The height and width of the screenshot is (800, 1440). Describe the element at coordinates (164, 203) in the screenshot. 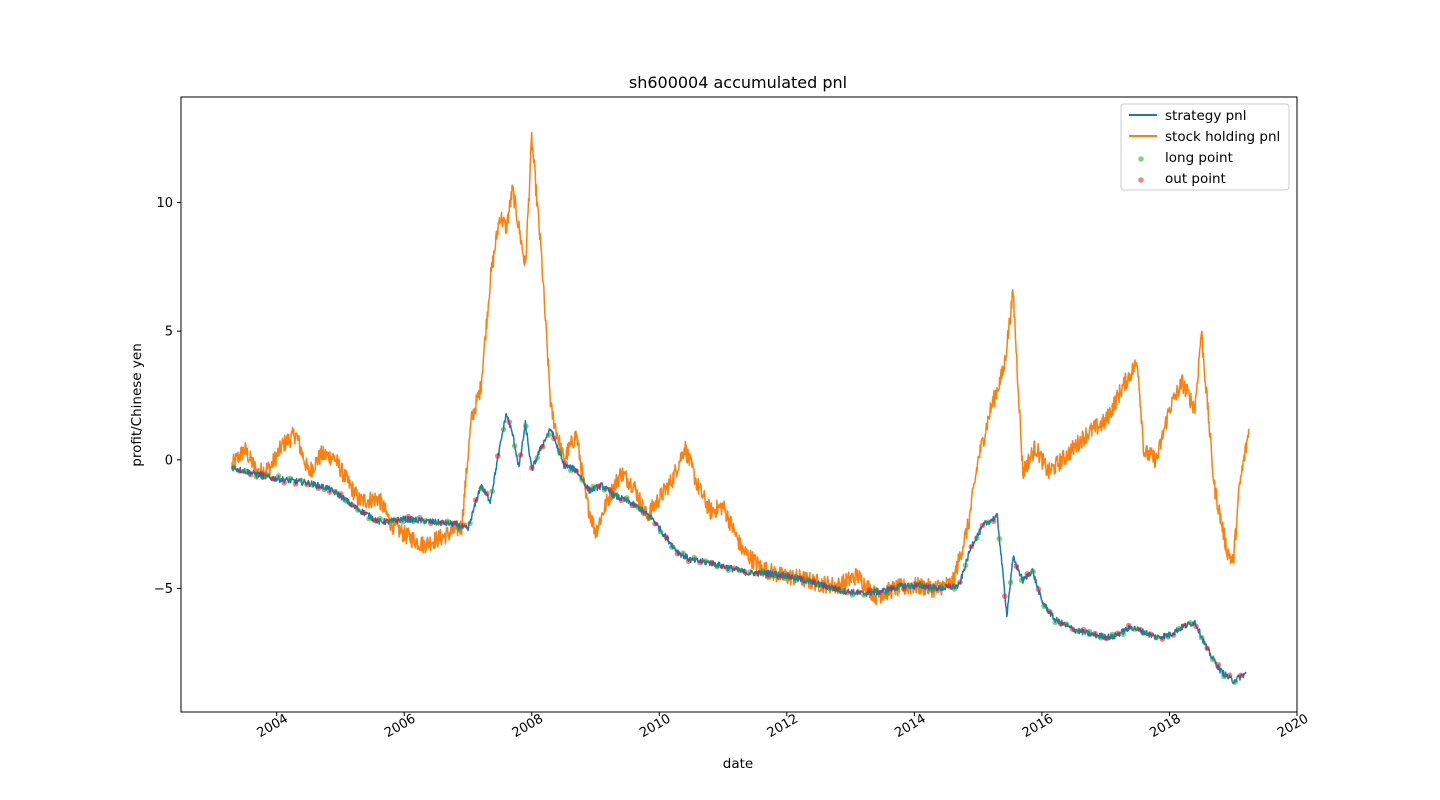

I see `y-tick-label: 10` at that location.